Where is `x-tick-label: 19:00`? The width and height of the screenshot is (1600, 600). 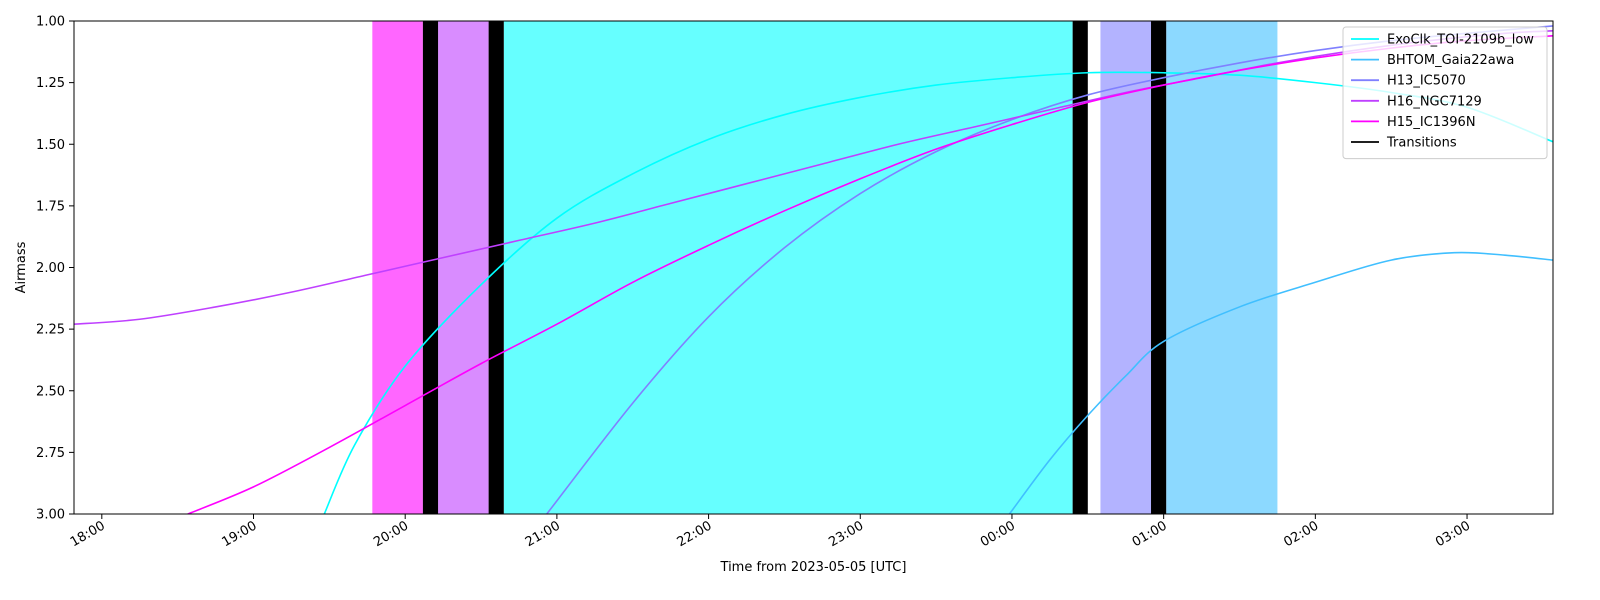
x-tick-label: 19:00 is located at coordinates (240, 534).